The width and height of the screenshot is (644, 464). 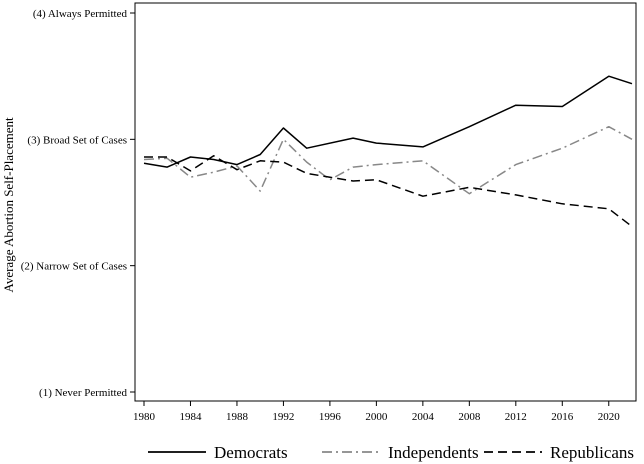 What do you see at coordinates (237, 417) in the screenshot?
I see `x-tick-label: 1988` at bounding box center [237, 417].